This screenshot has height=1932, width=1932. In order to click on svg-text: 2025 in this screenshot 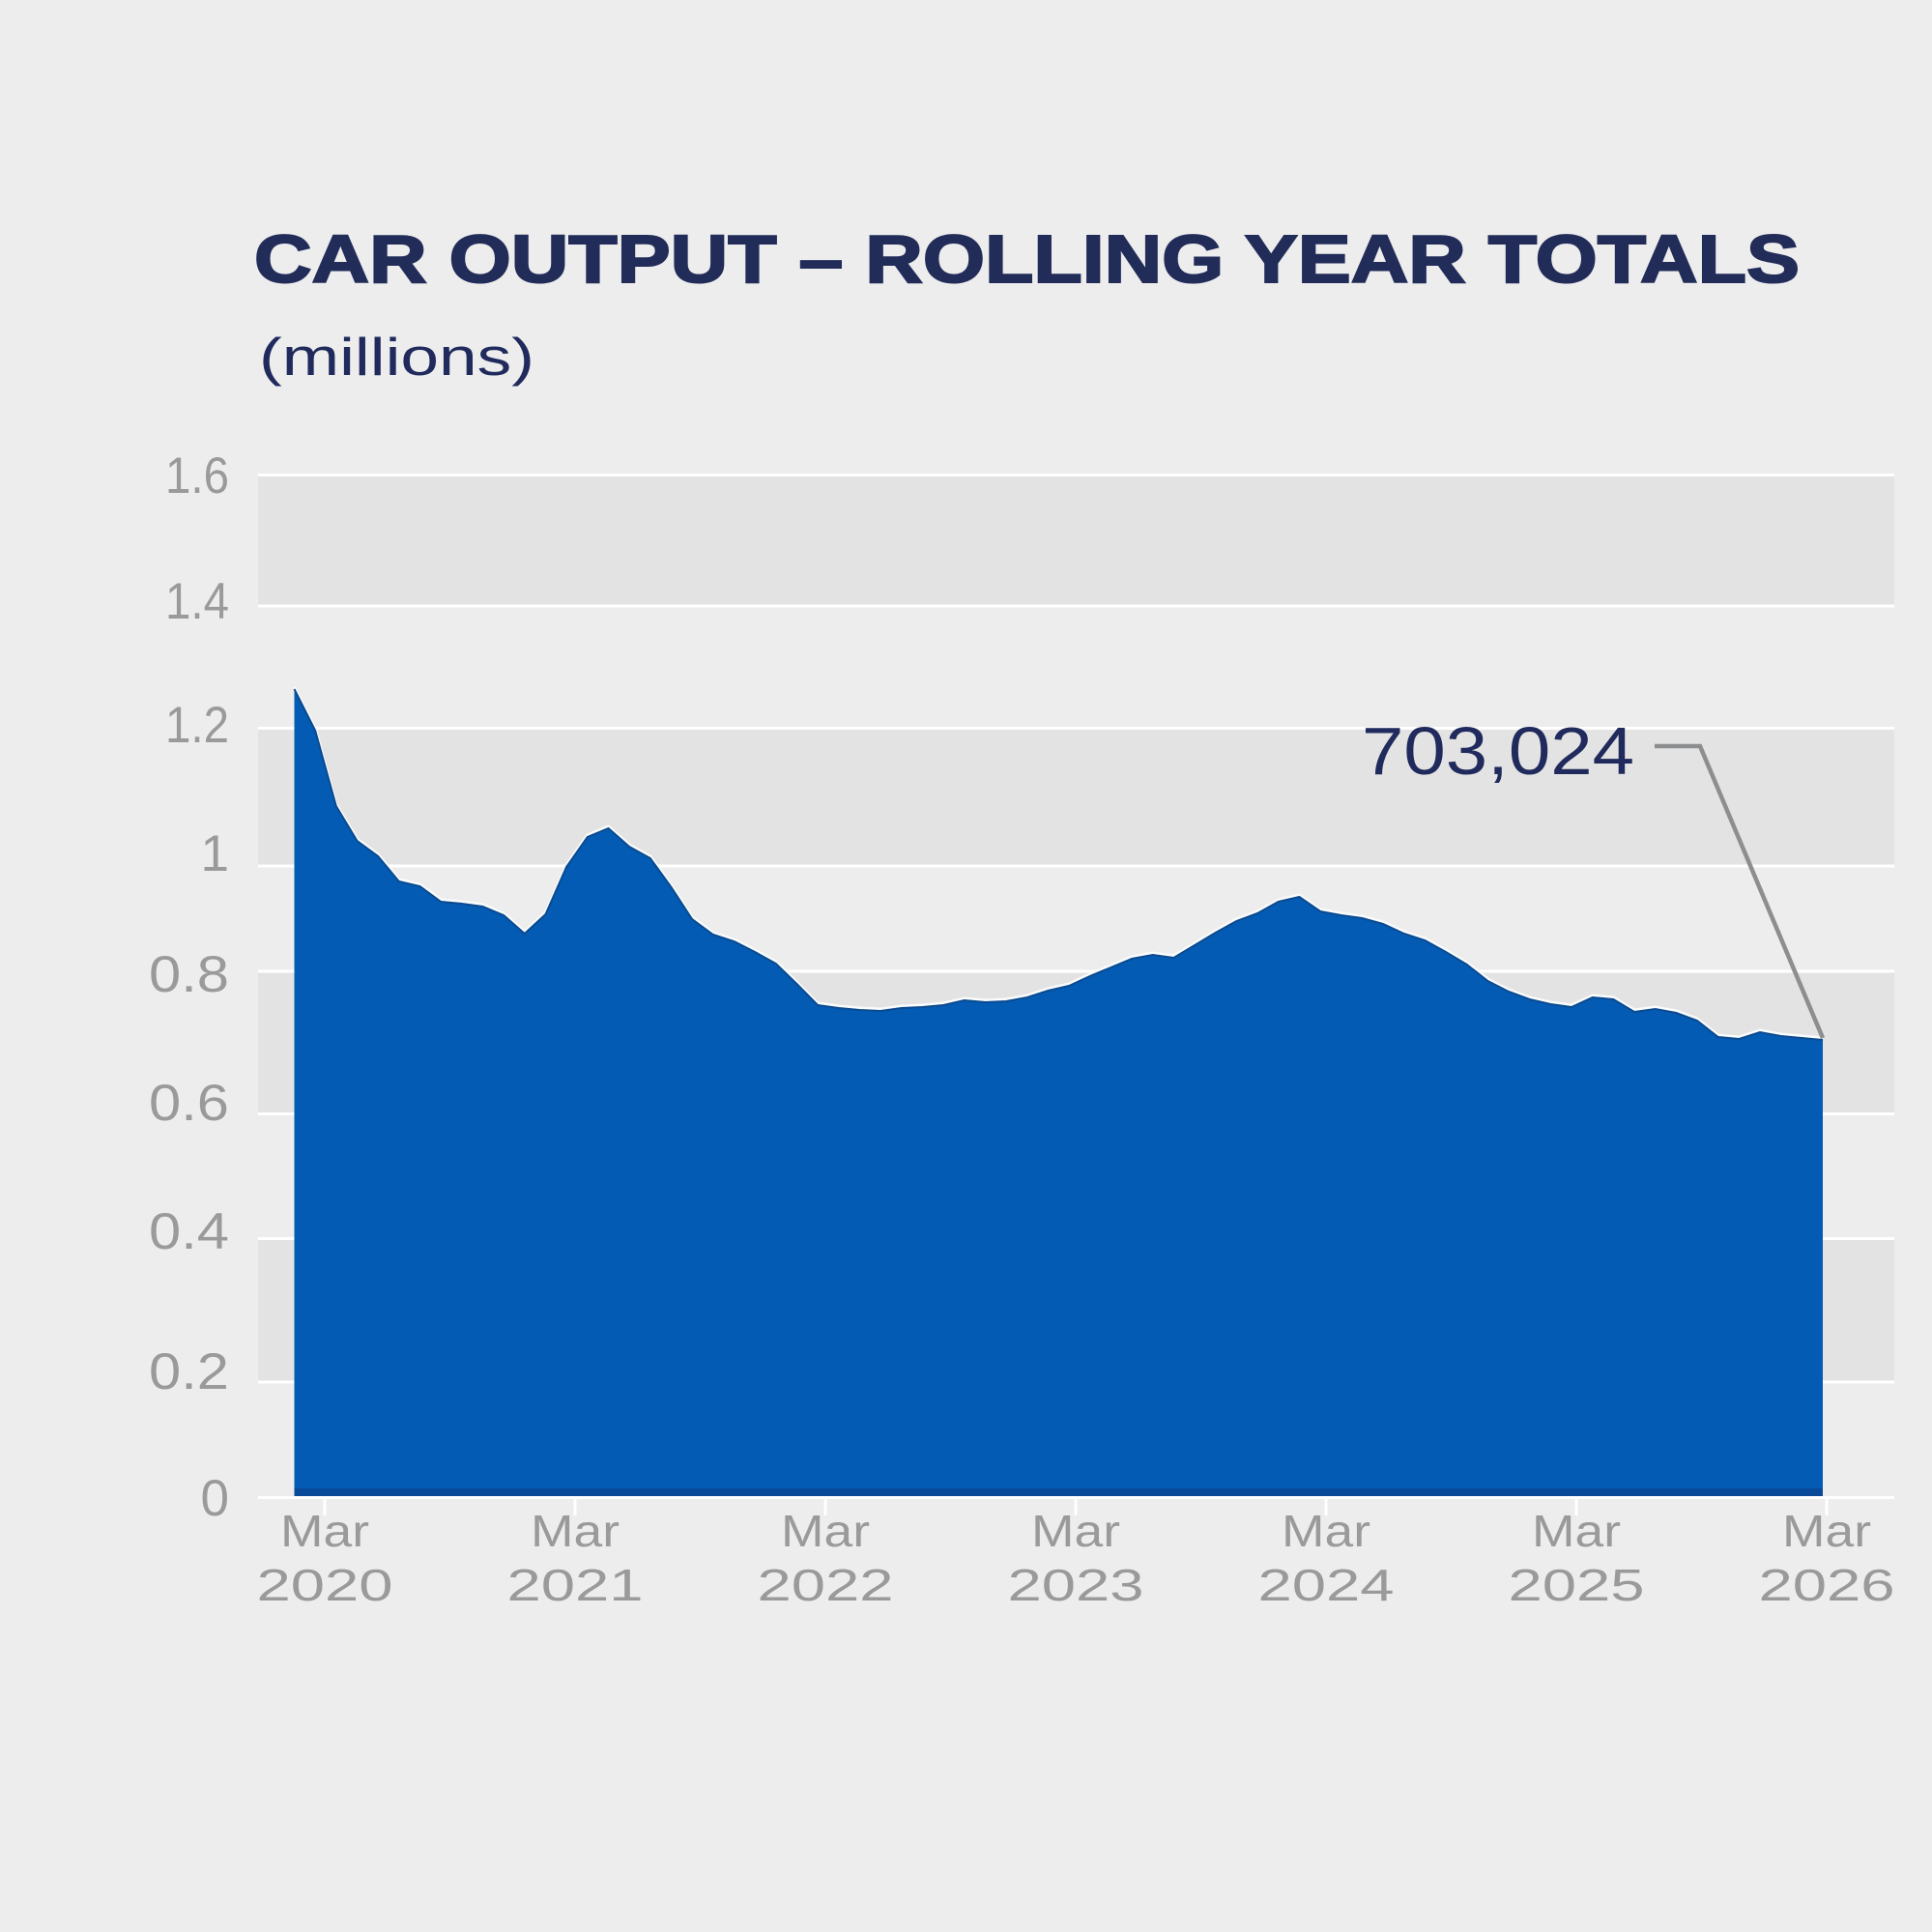, I will do `click(1577, 1585)`.